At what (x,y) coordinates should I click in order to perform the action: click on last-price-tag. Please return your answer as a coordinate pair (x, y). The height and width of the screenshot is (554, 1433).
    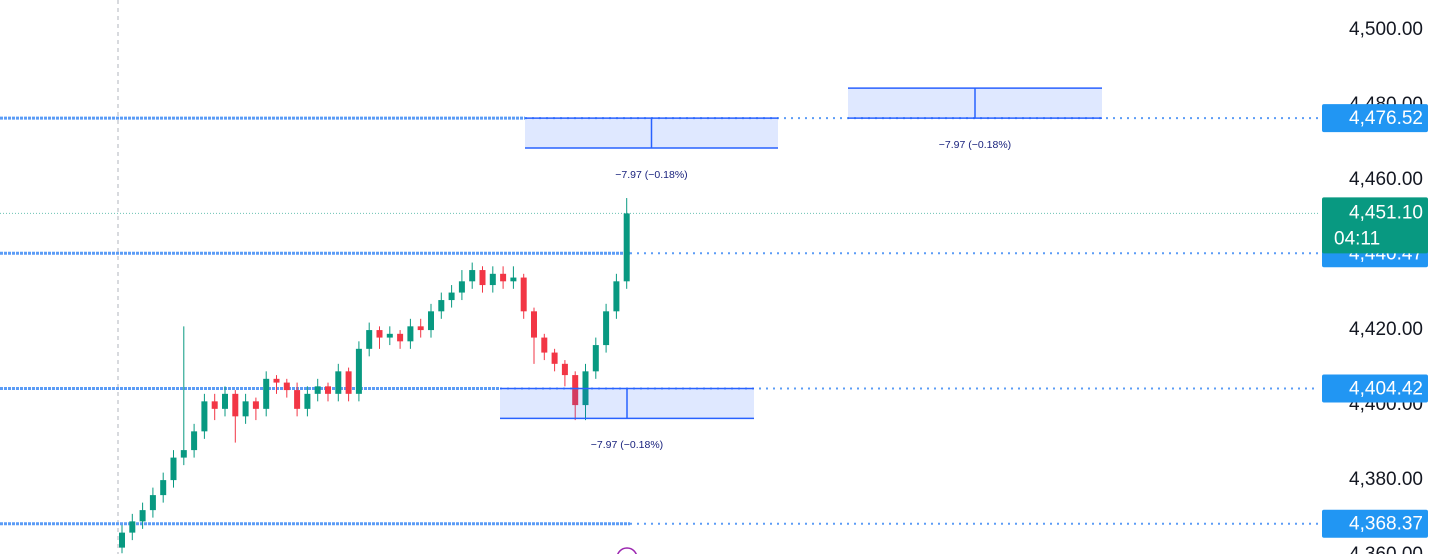
    Looking at the image, I should click on (1375, 225).